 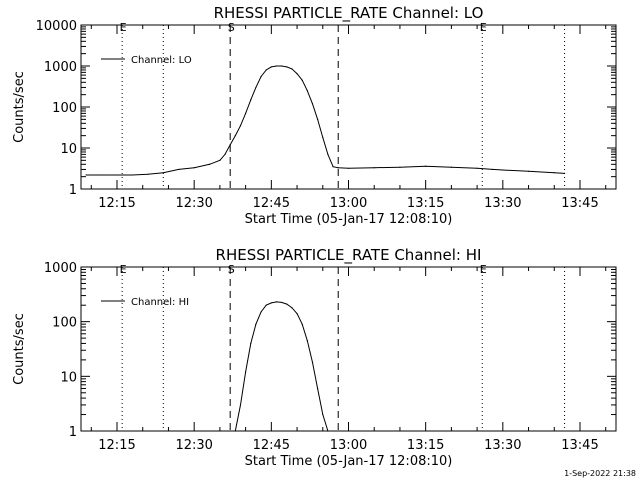 I want to click on chart-title: RHESSI PARTICLE_RATE Channel: LO, so click(x=349, y=13).